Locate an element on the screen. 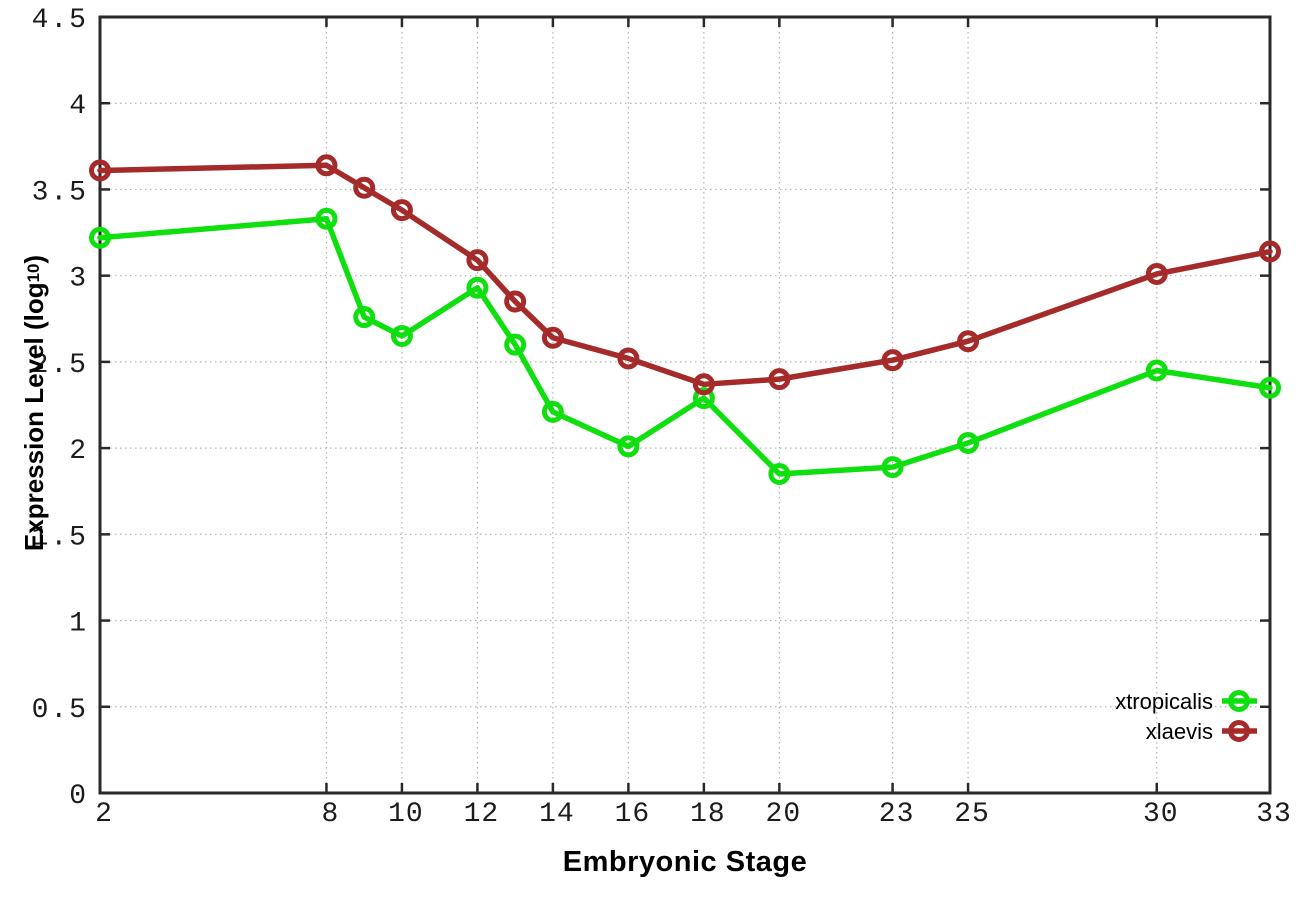  legend-label-xtropicalis: xtropicalis is located at coordinates (1164, 701).